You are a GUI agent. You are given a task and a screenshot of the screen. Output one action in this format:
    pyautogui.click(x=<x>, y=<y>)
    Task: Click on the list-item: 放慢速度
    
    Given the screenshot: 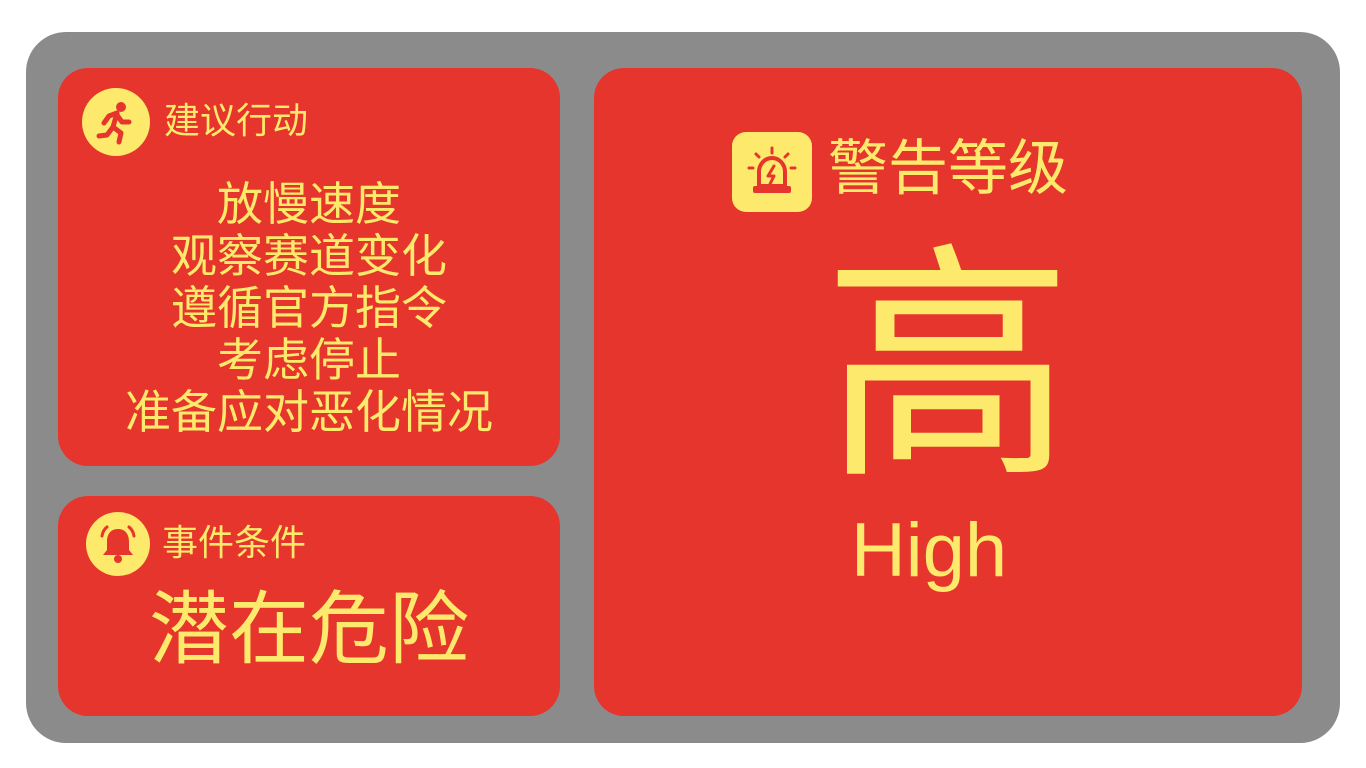 What is the action you would take?
    pyautogui.click(x=309, y=204)
    